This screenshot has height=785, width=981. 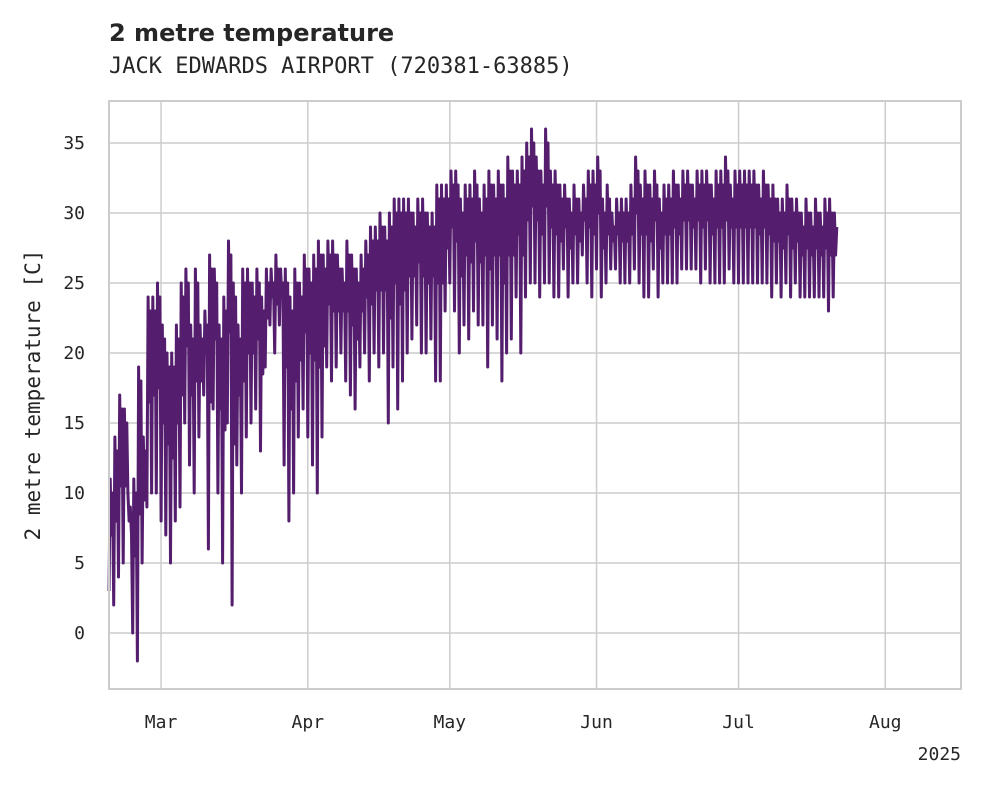 I want to click on x-tick-label: Aug, so click(x=885, y=722).